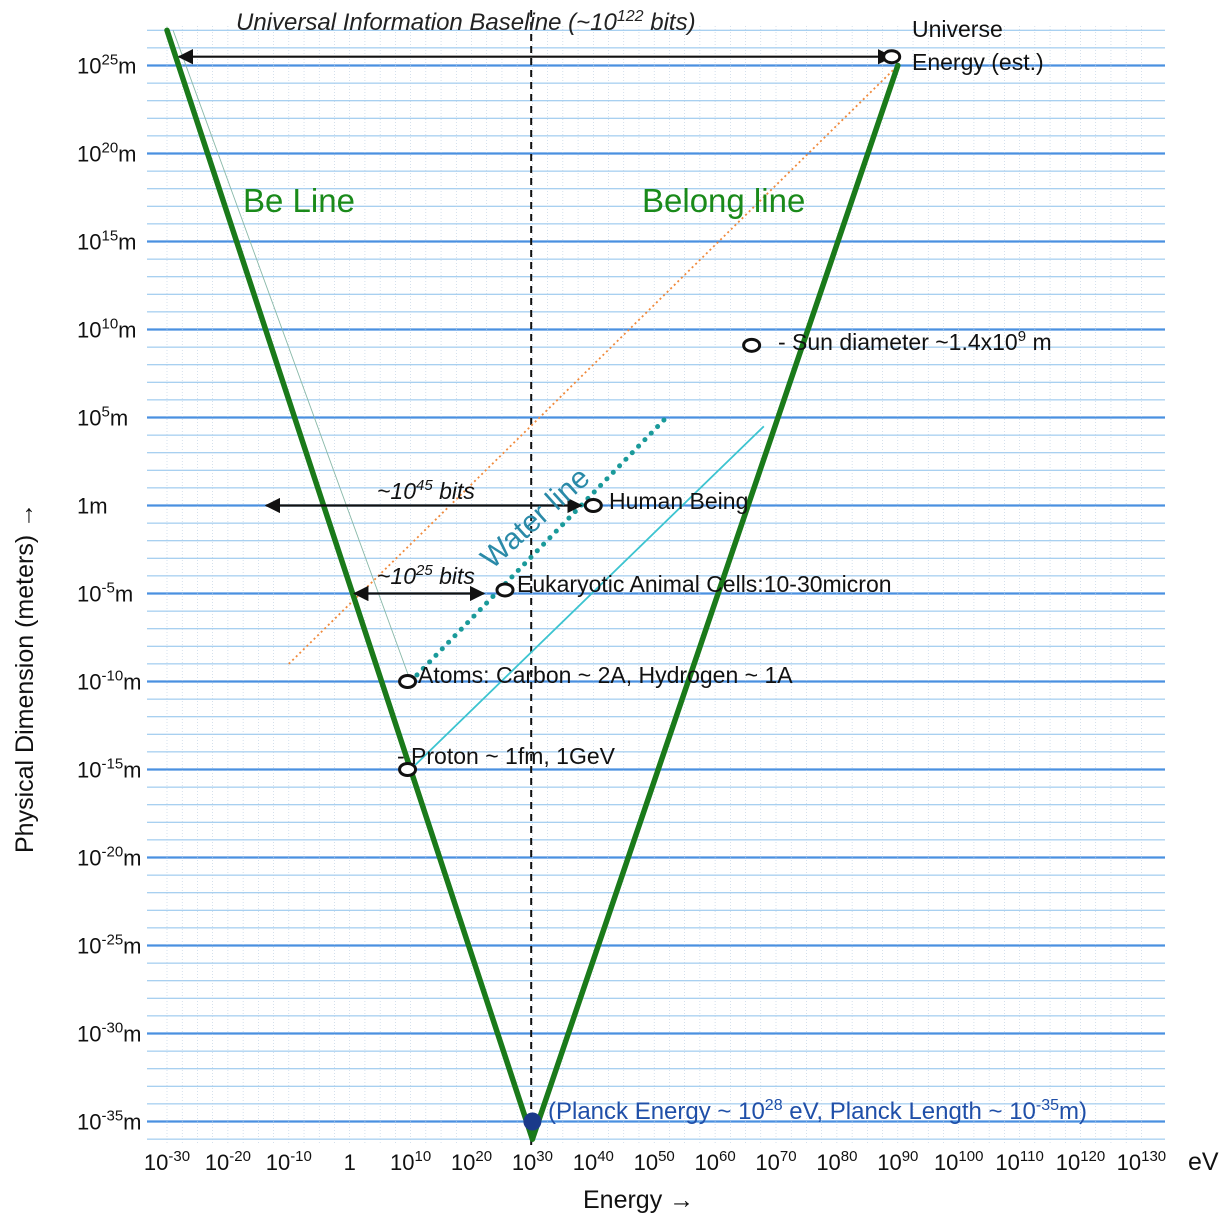  I want to click on x-tick-label: 1060, so click(715, 1161).